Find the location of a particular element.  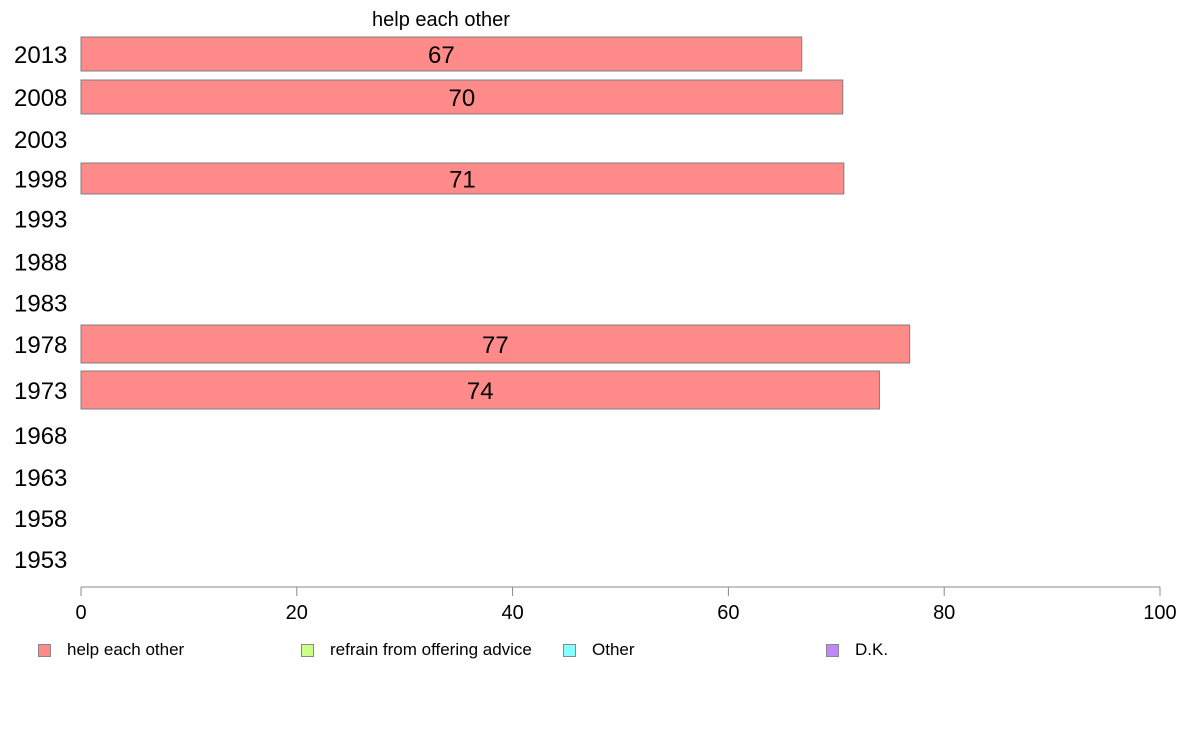

legend-item-other: Other is located at coordinates (599, 650).